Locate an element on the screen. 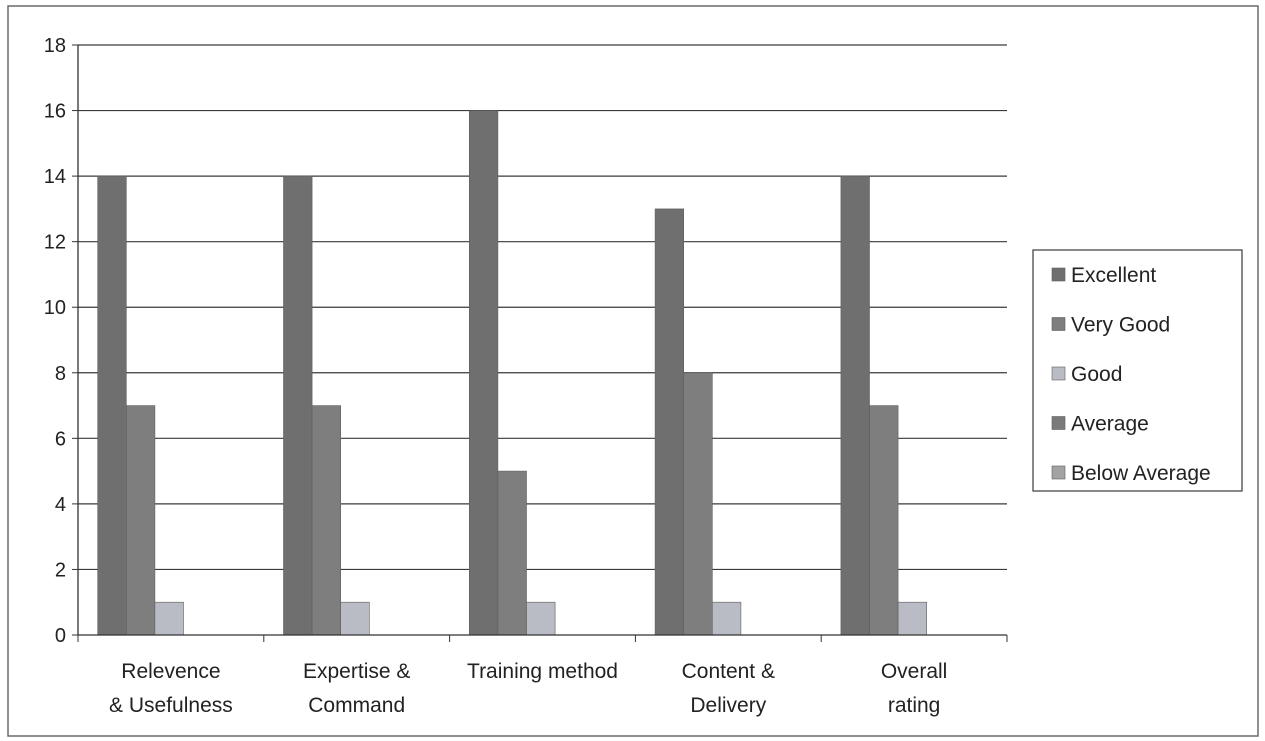  x-category-label: Training method is located at coordinates (542, 671).